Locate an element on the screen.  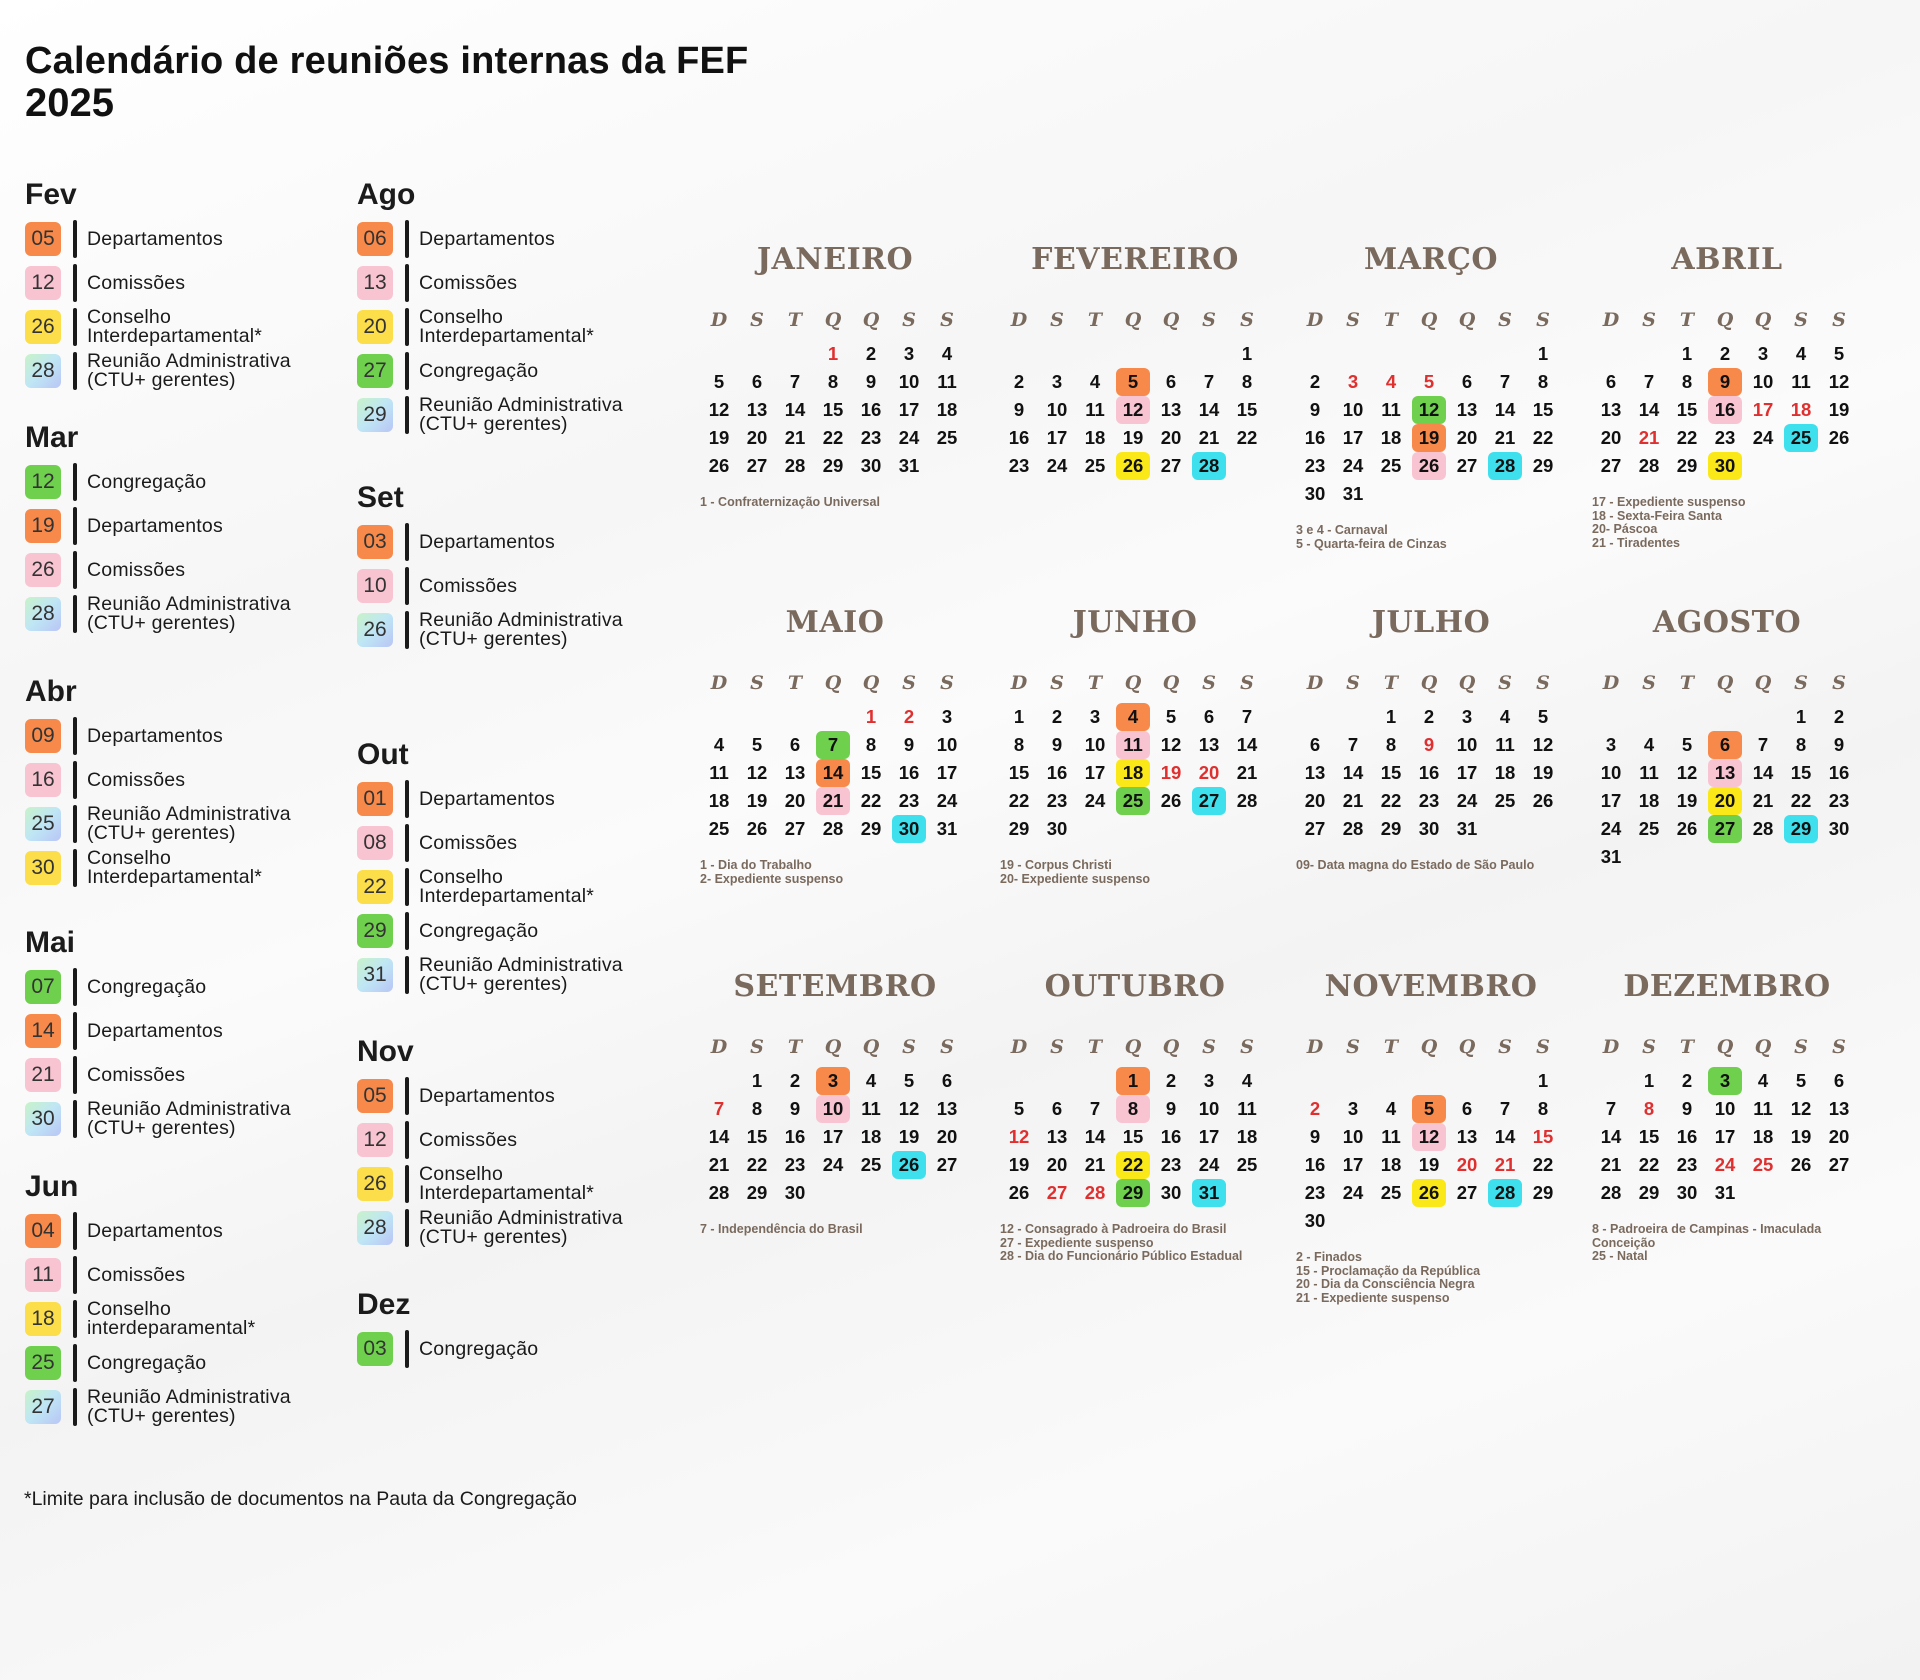
event-label: Conselho Interdepartamental* is located at coordinates (175, 326).